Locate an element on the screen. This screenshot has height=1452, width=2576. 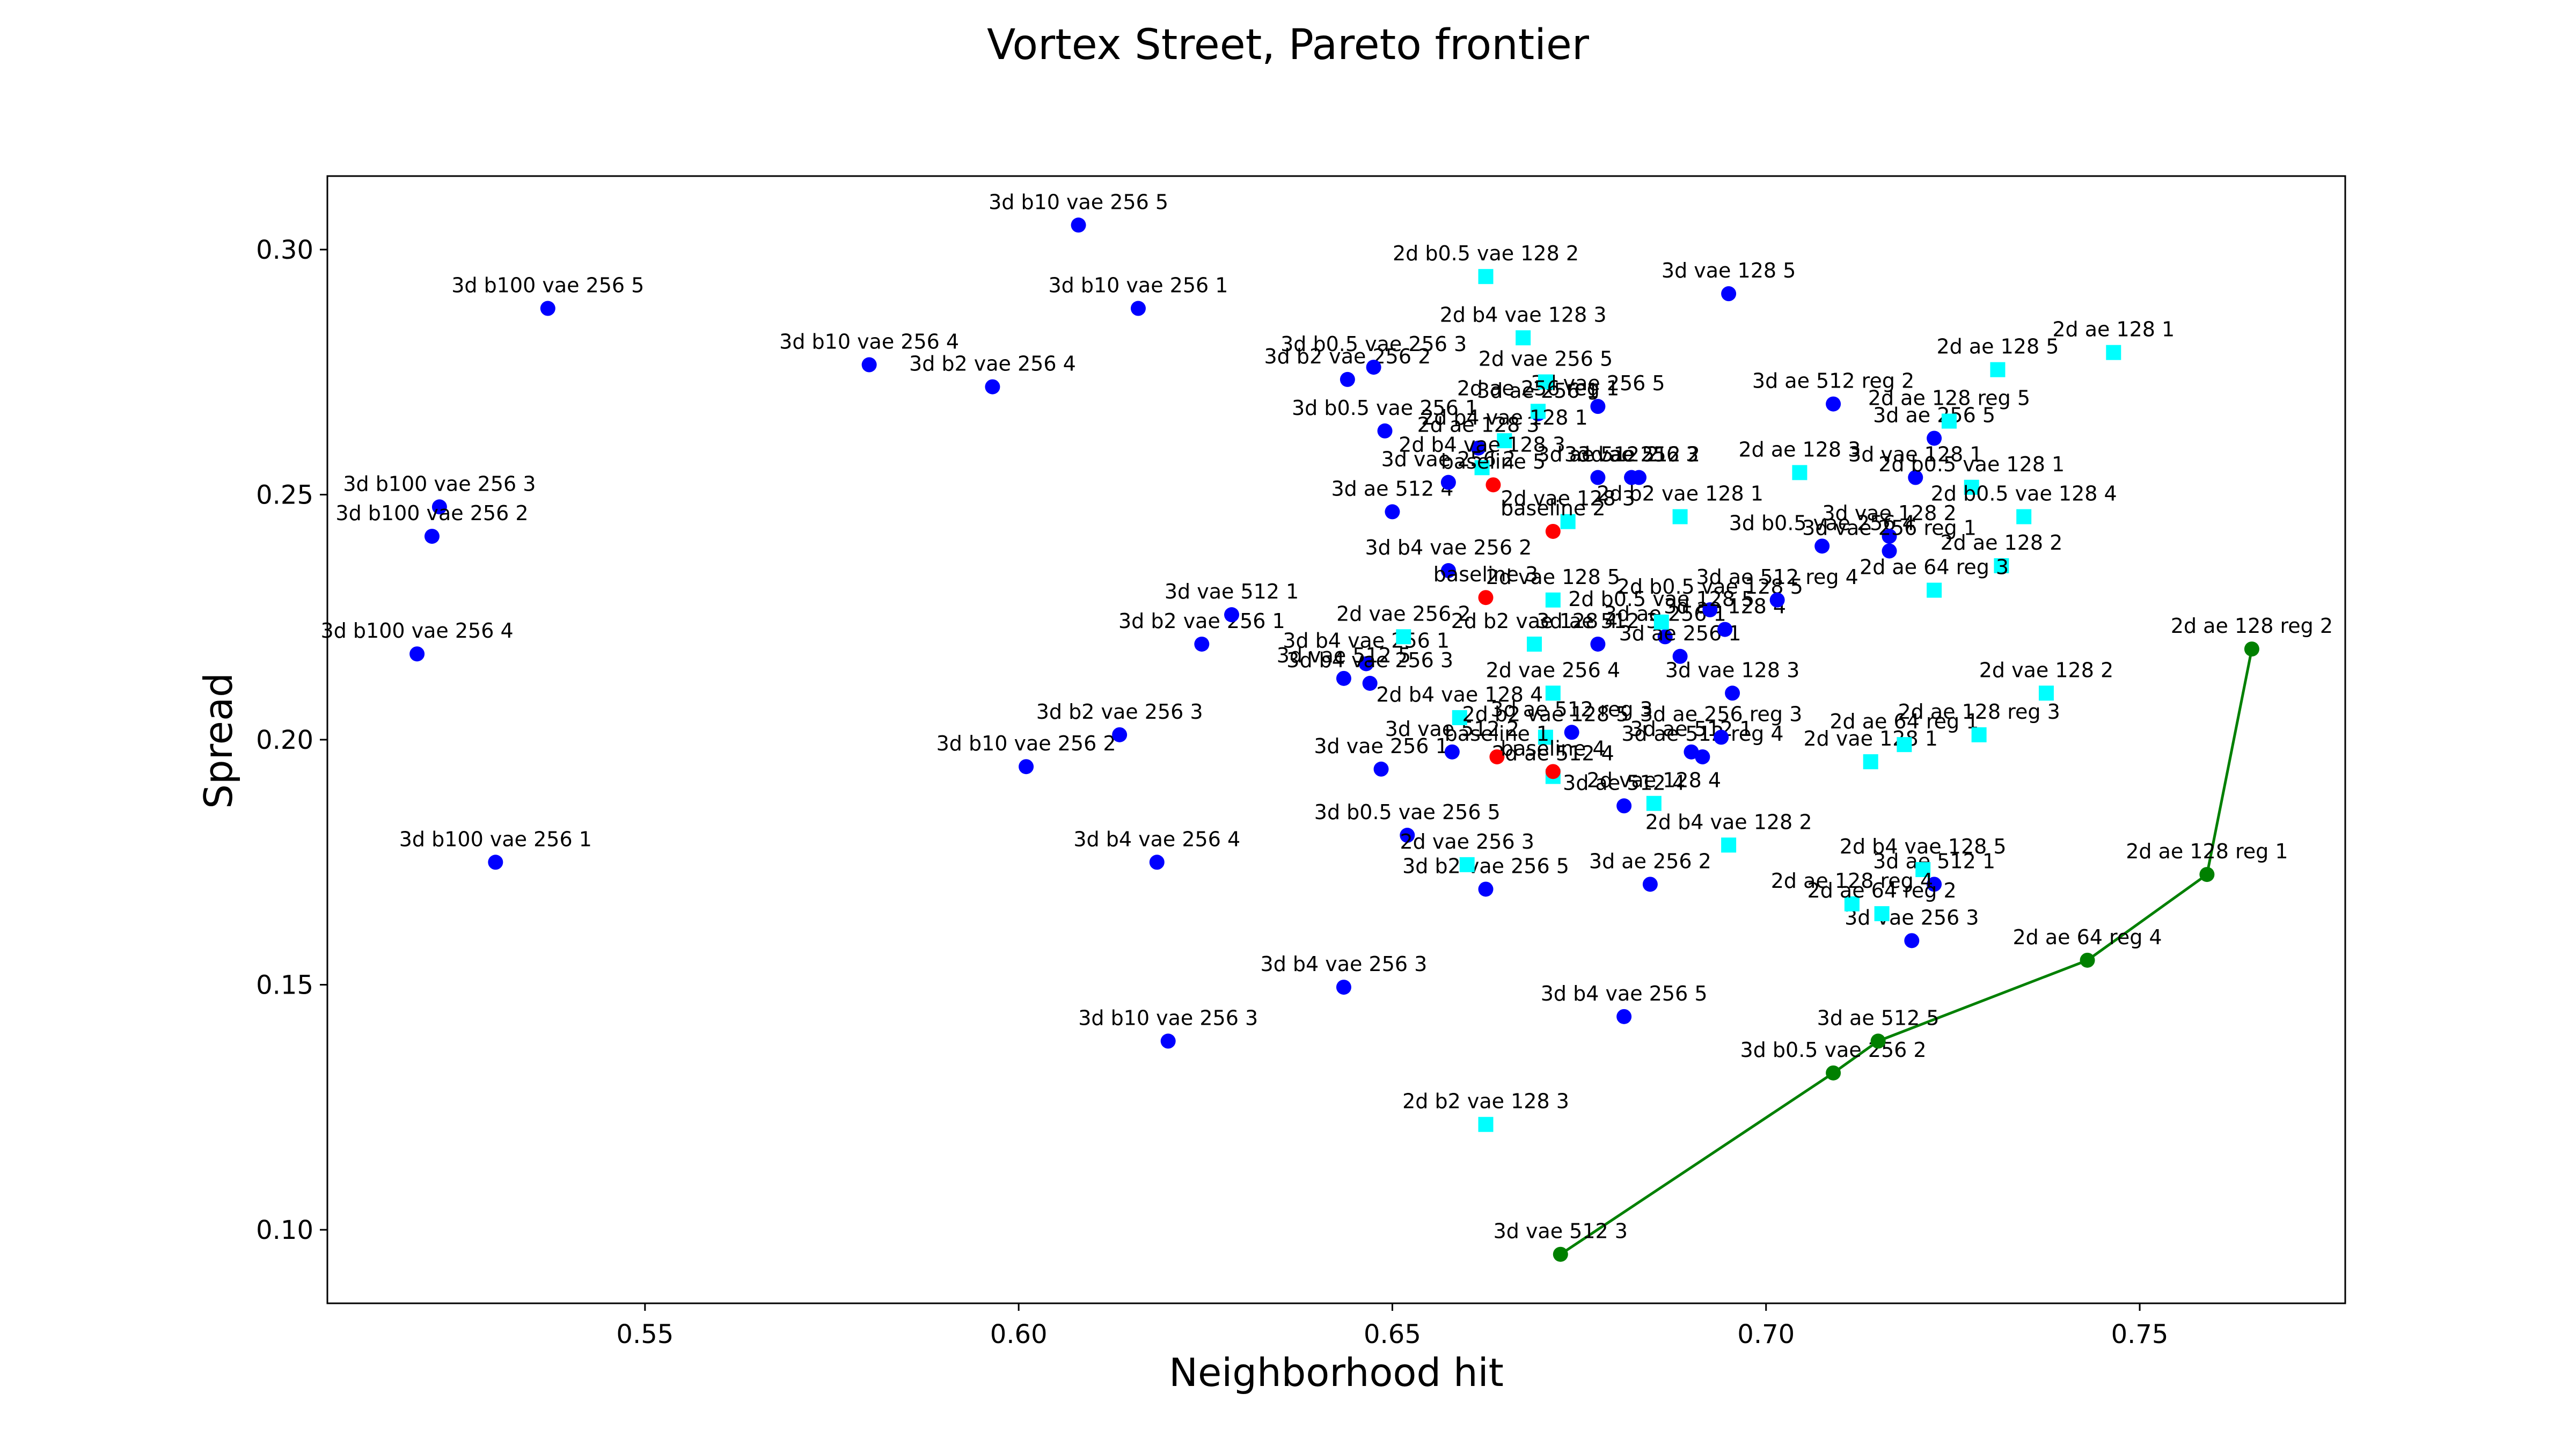
point-label: 3d b100 vae 256 1 is located at coordinates (495, 839).